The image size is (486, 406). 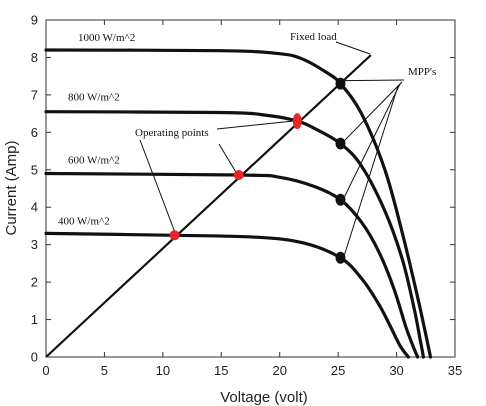 What do you see at coordinates (34, 57) in the screenshot?
I see `y-tick-label: 8` at bounding box center [34, 57].